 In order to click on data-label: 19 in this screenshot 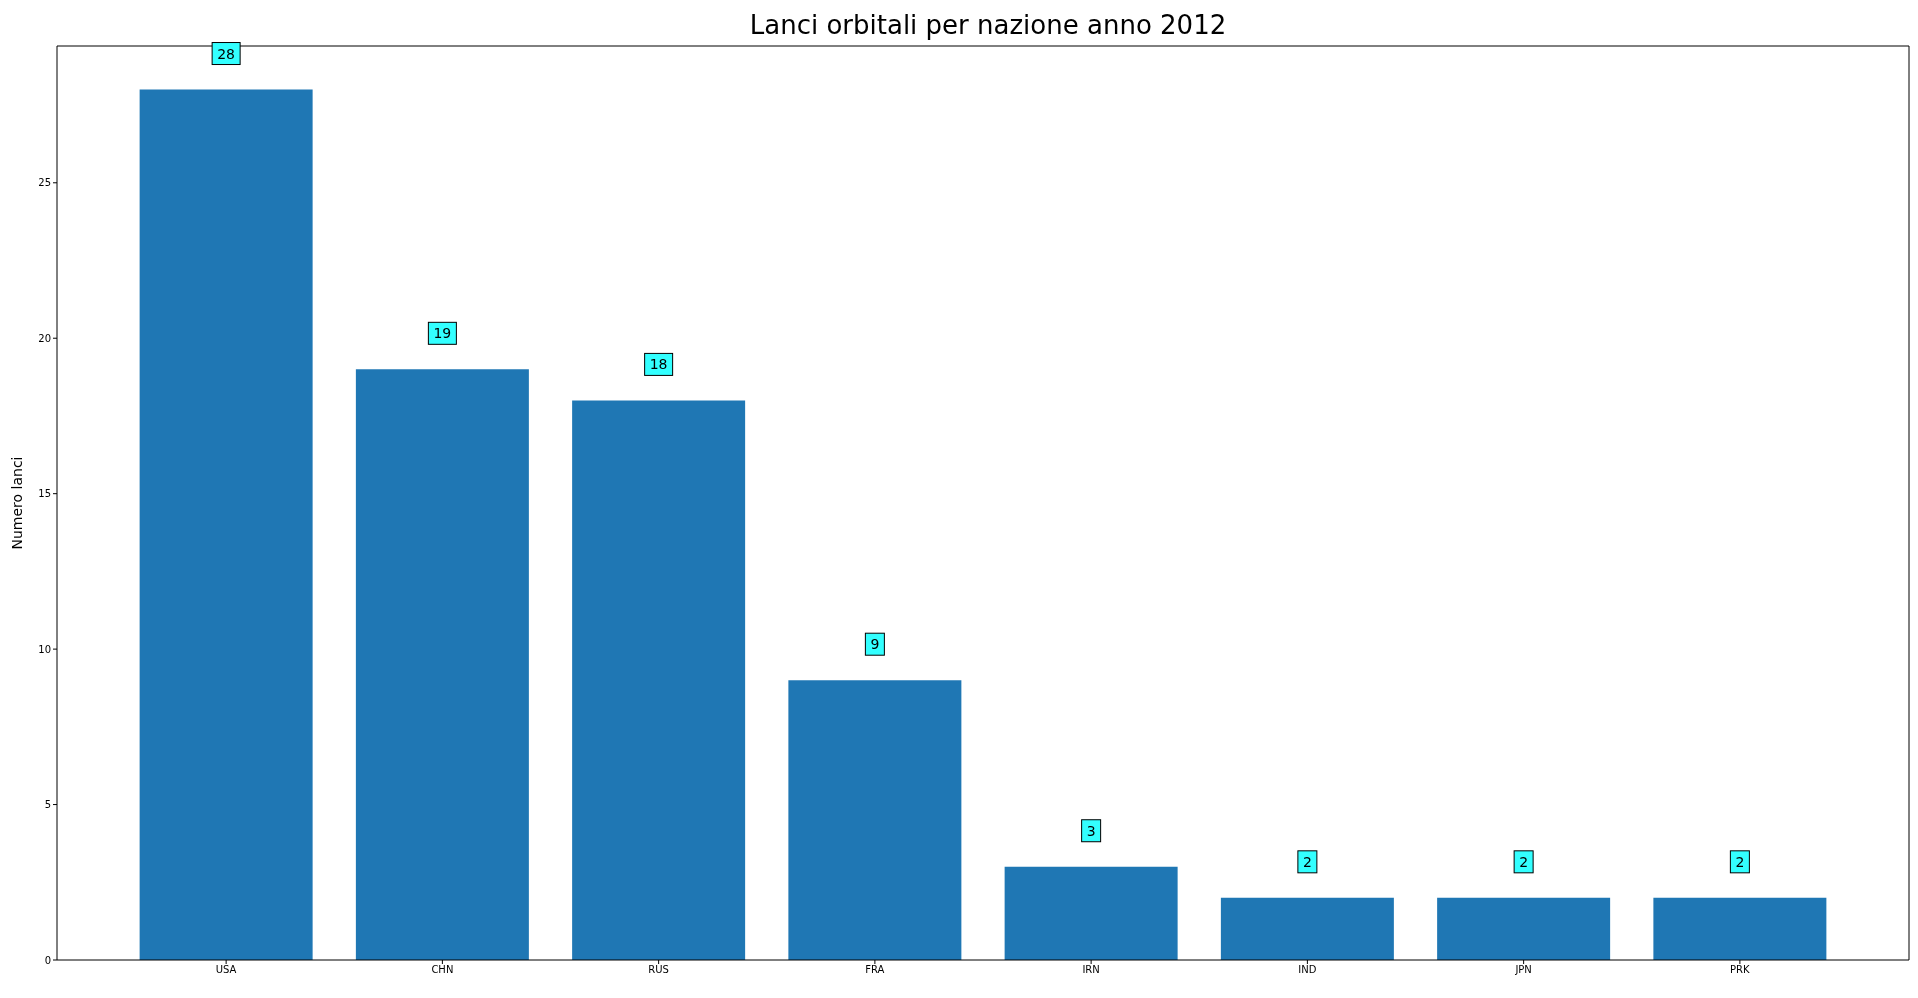, I will do `click(442, 333)`.